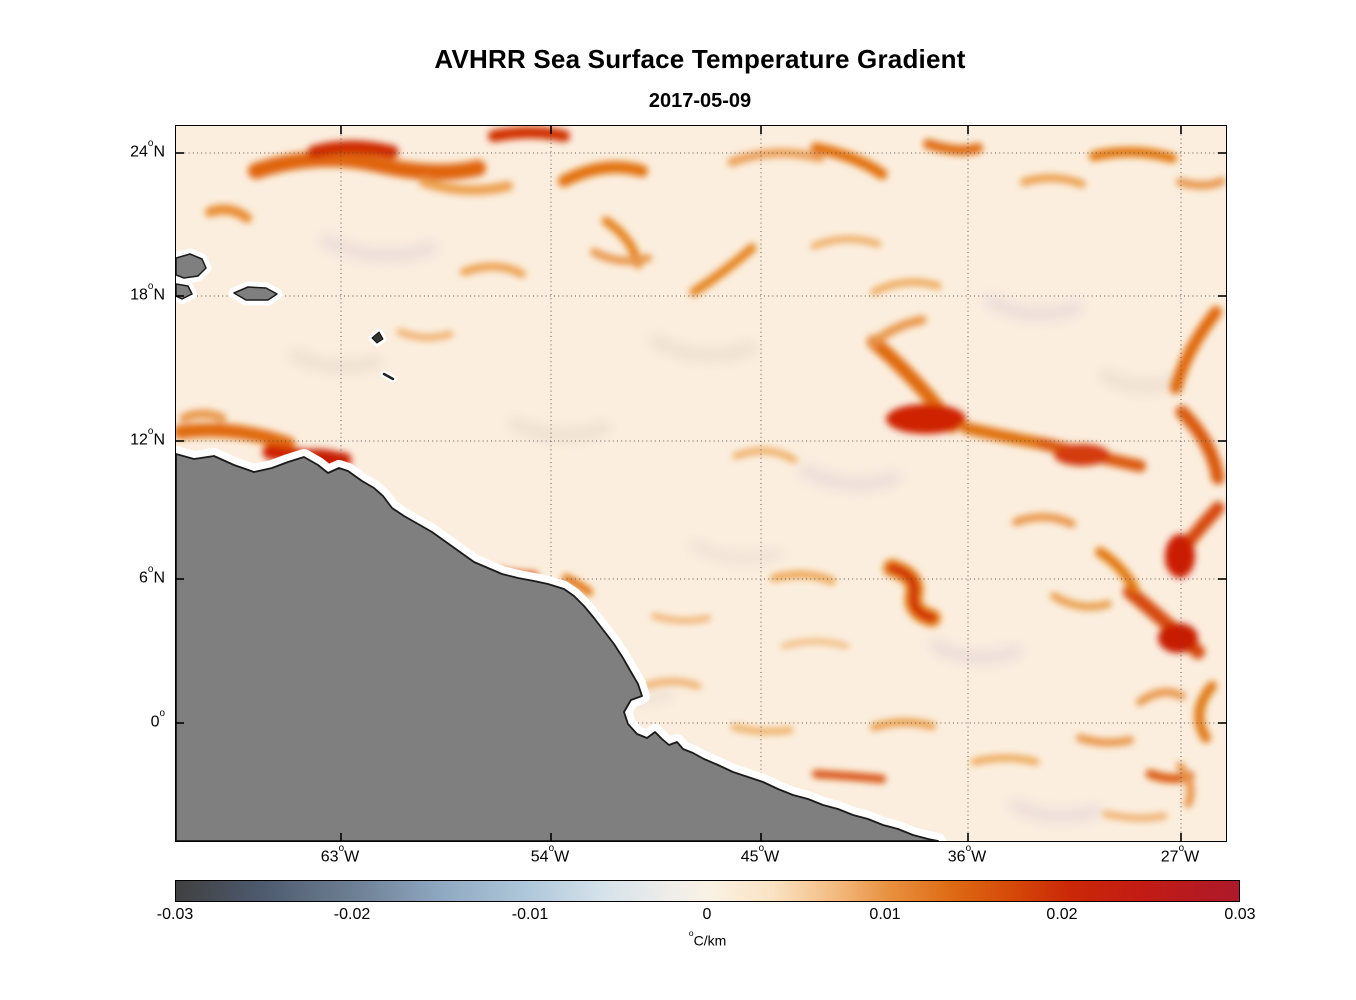 The width and height of the screenshot is (1356, 1000). What do you see at coordinates (530, 914) in the screenshot?
I see `colorbar-tick-label: -0.01` at bounding box center [530, 914].